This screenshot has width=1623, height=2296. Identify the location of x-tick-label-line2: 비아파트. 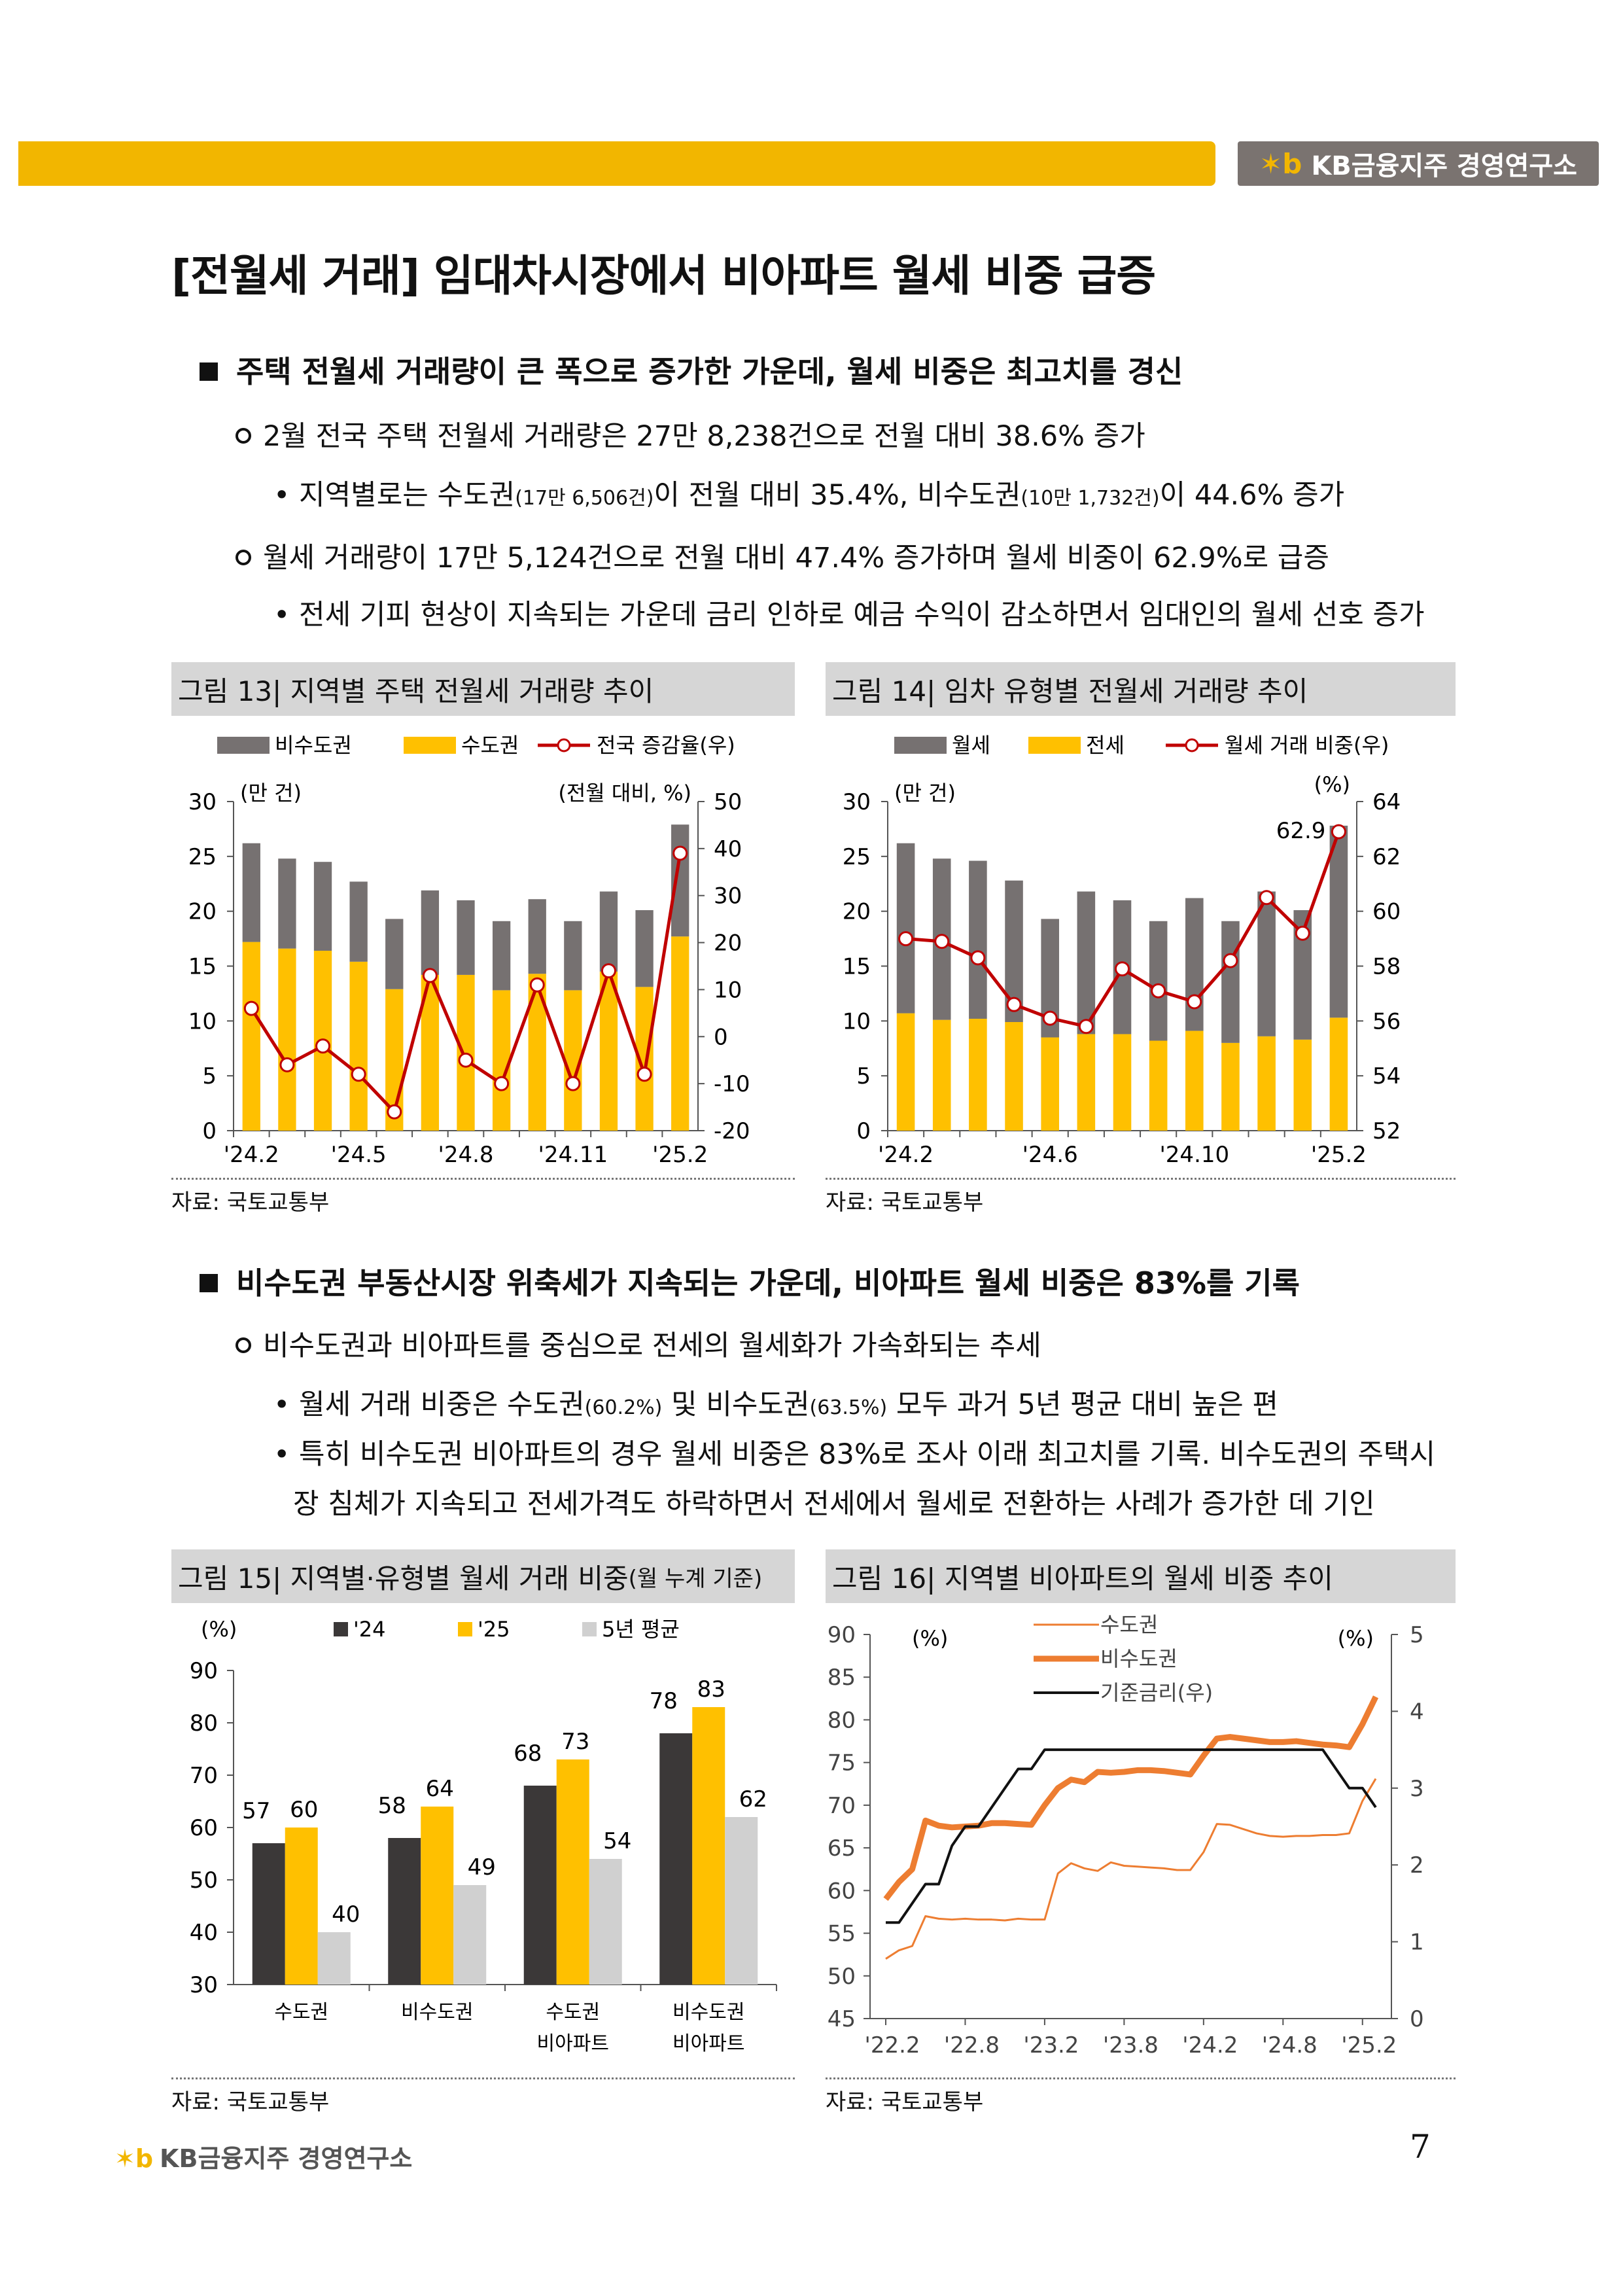
(573, 2043).